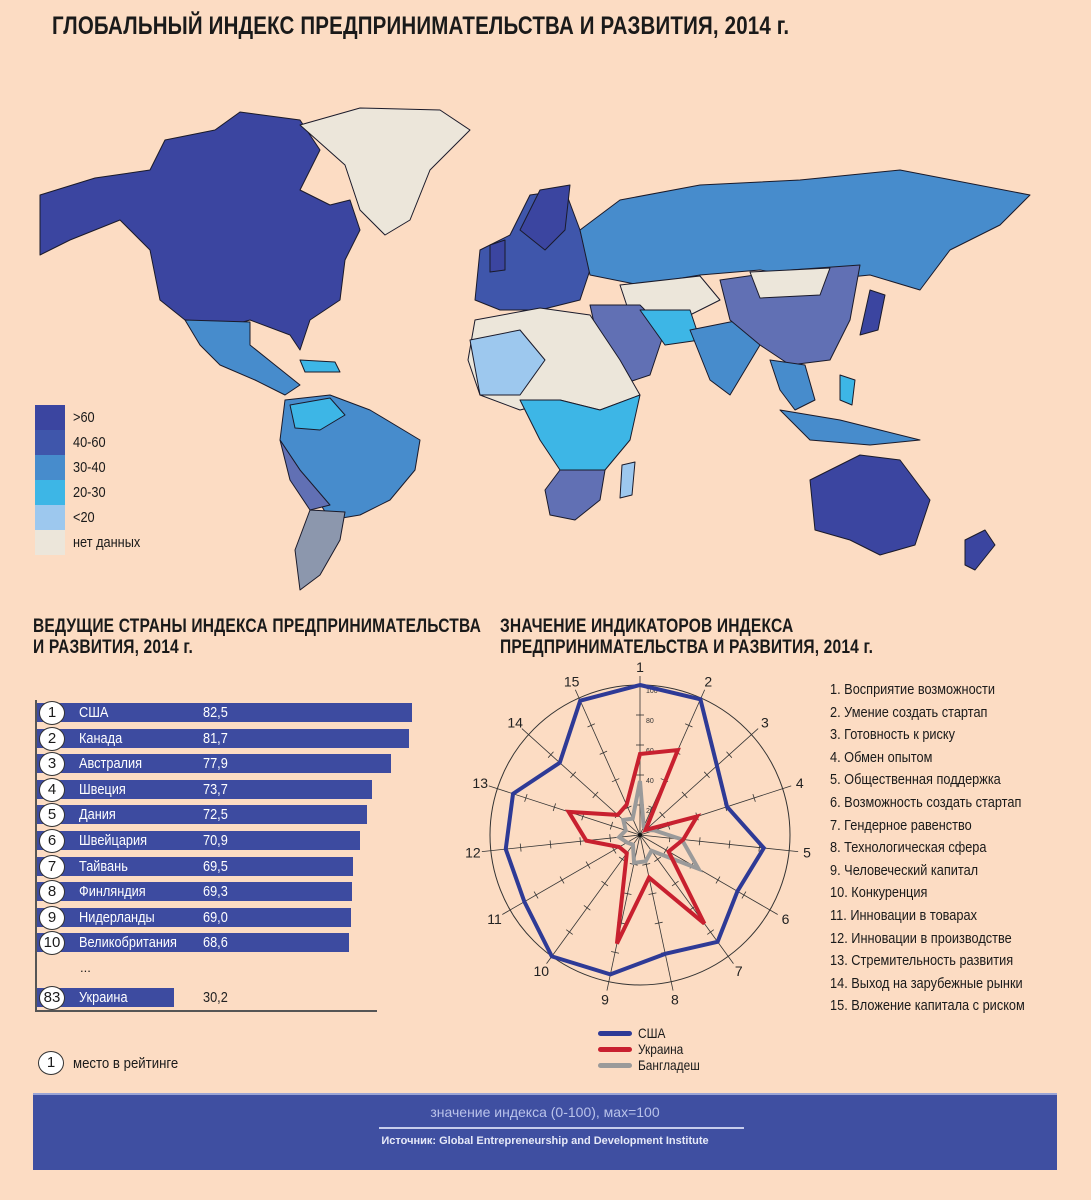 This screenshot has width=1091, height=1200. Describe the element at coordinates (89, 467) in the screenshot. I see `legend-label: 30-40` at that location.